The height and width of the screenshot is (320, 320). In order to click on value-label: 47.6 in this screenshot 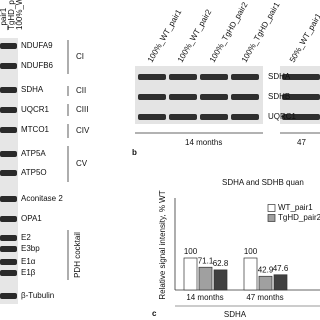, I will do `click(281, 268)`.